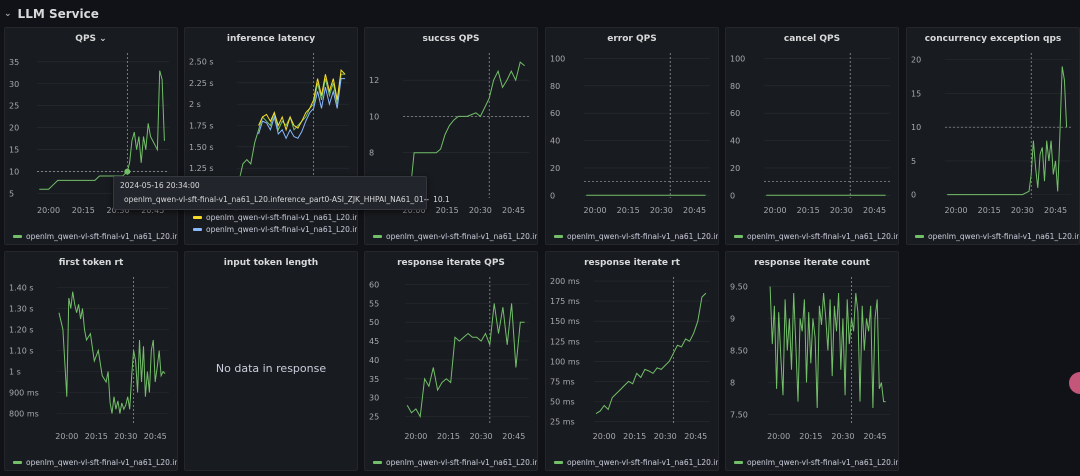  I want to click on panel-title: QPS ⌄, so click(91, 39).